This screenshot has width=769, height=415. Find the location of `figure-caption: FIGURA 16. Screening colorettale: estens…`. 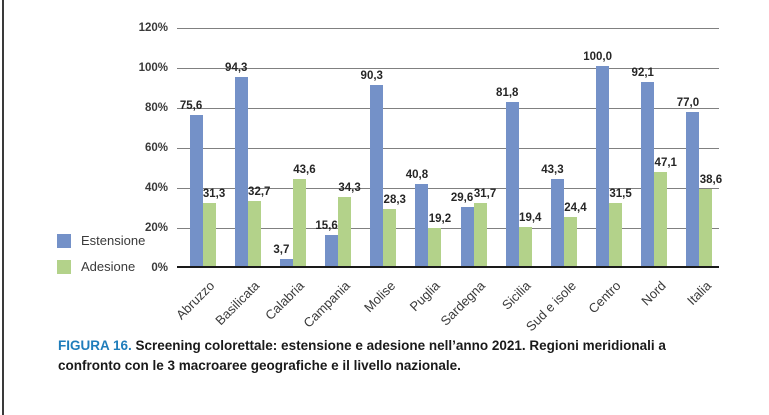

figure-caption: FIGURA 16. Screening colorettale: estens… is located at coordinates (393, 355).